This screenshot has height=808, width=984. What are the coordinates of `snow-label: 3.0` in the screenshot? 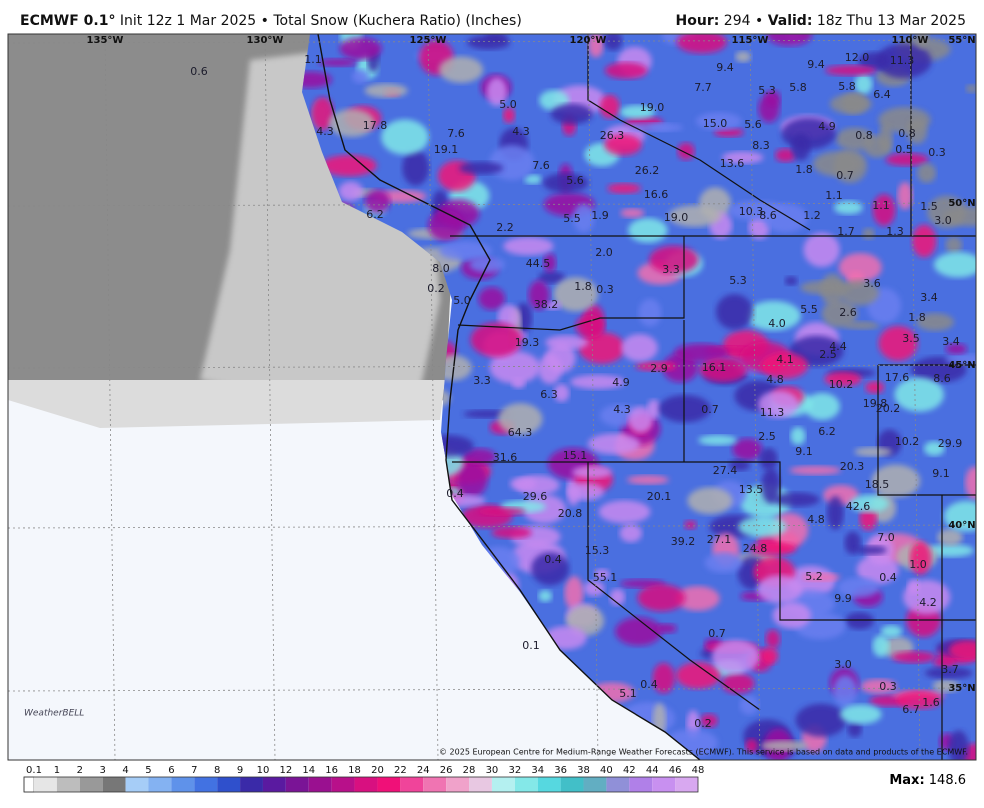 It's located at (843, 664).